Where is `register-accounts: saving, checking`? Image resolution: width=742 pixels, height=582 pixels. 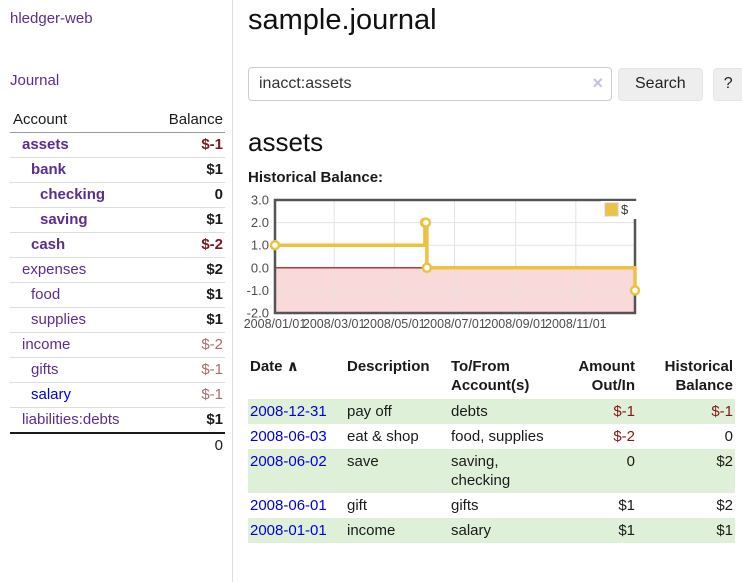 register-accounts: saving, checking is located at coordinates (503, 471).